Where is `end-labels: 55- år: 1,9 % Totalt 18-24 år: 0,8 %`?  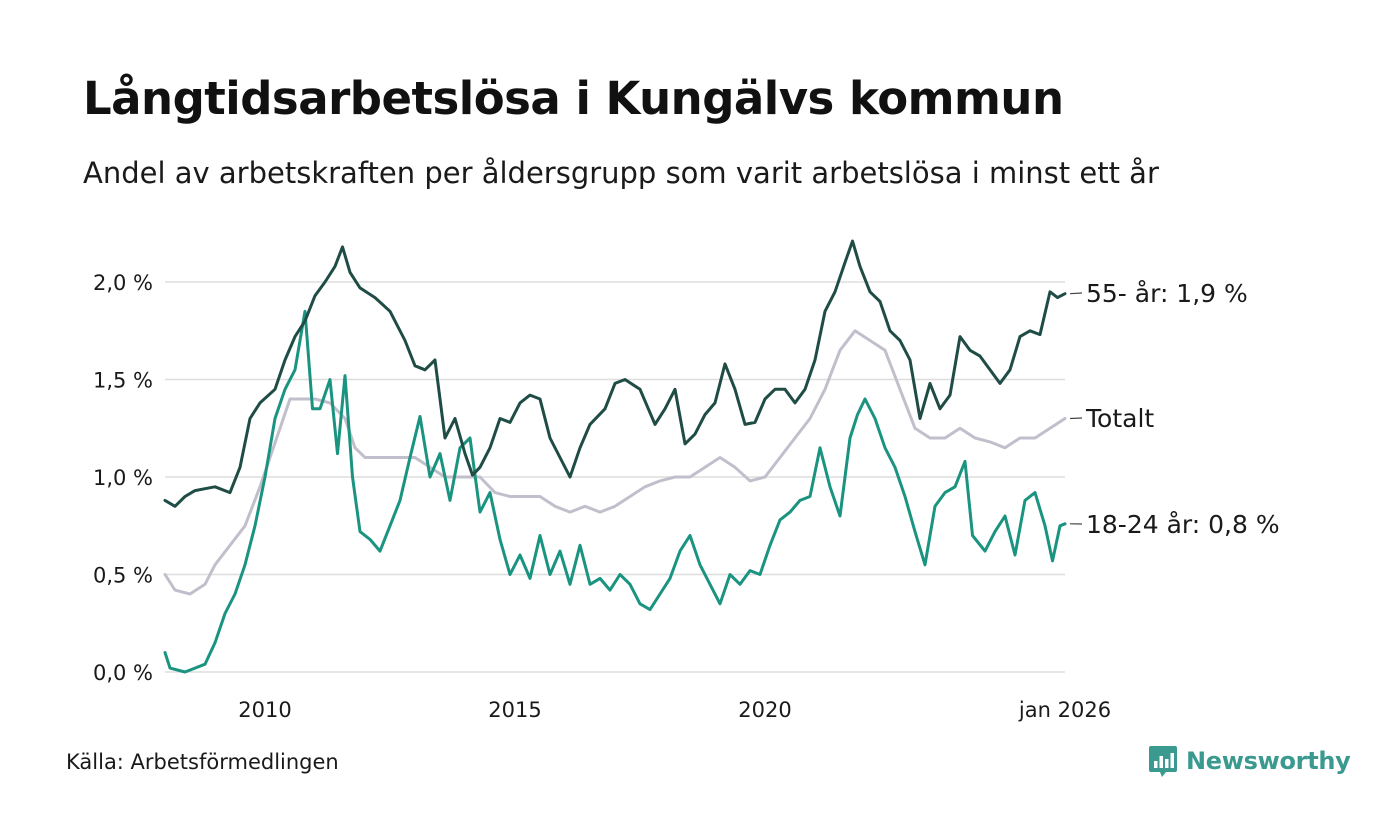
end-labels: 55- år: 1,9 % Totalt 18-24 år: 0,8 % is located at coordinates (1174, 409).